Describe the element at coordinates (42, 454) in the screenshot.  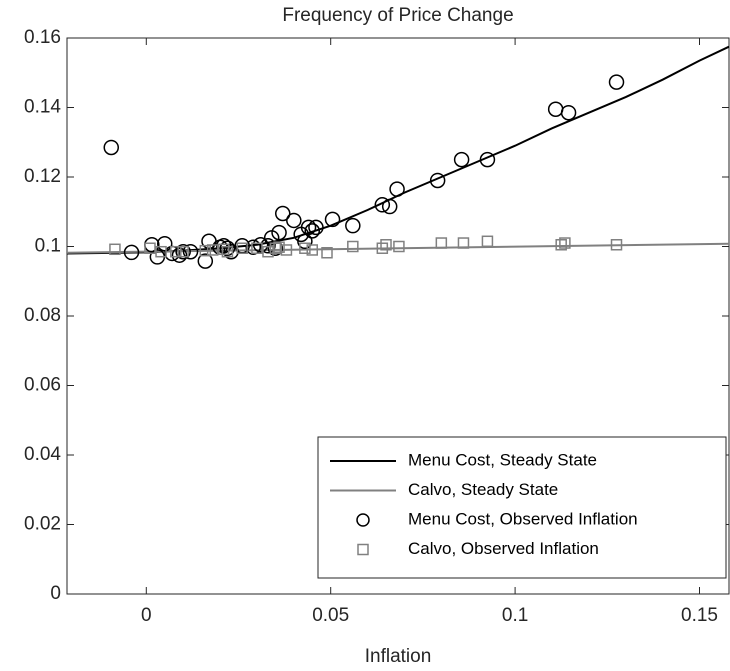
I see `y-tick-label: 0.04` at that location.